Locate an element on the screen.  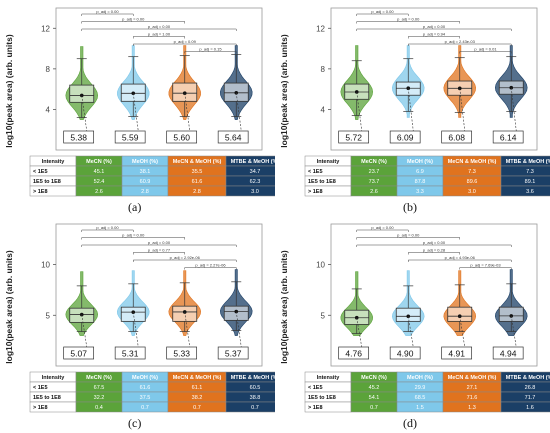
table-value: 1.3 is located at coordinates (472, 408).